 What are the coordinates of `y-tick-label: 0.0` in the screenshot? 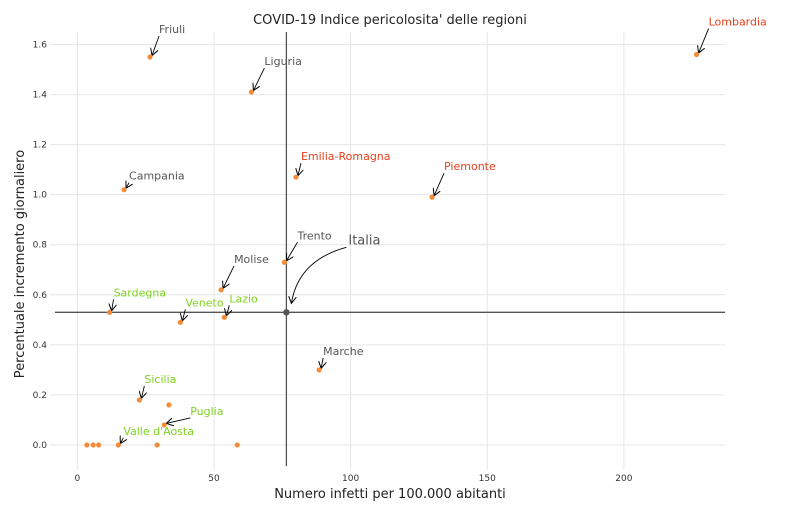 It's located at (40, 446).